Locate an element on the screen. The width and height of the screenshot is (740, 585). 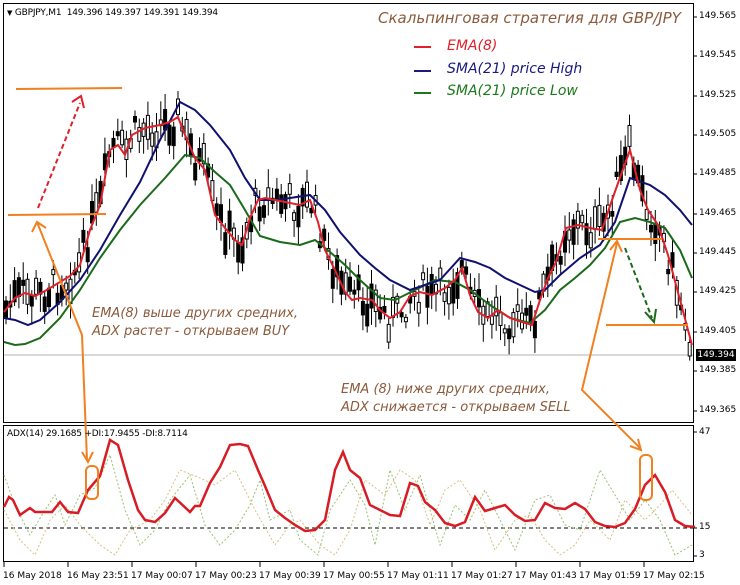
price-tick: 149.405 is located at coordinates (718, 331).